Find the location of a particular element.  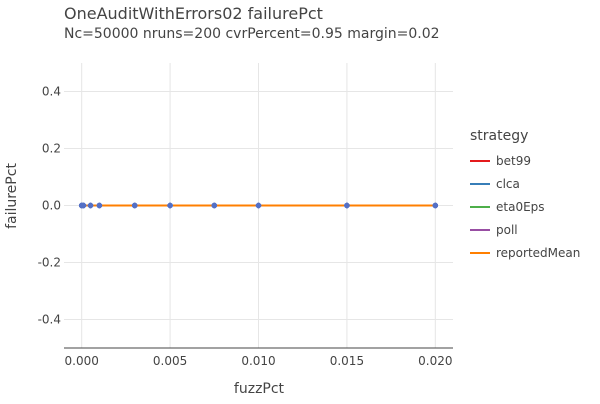

x-tick-label: 0.000 is located at coordinates (82, 361).